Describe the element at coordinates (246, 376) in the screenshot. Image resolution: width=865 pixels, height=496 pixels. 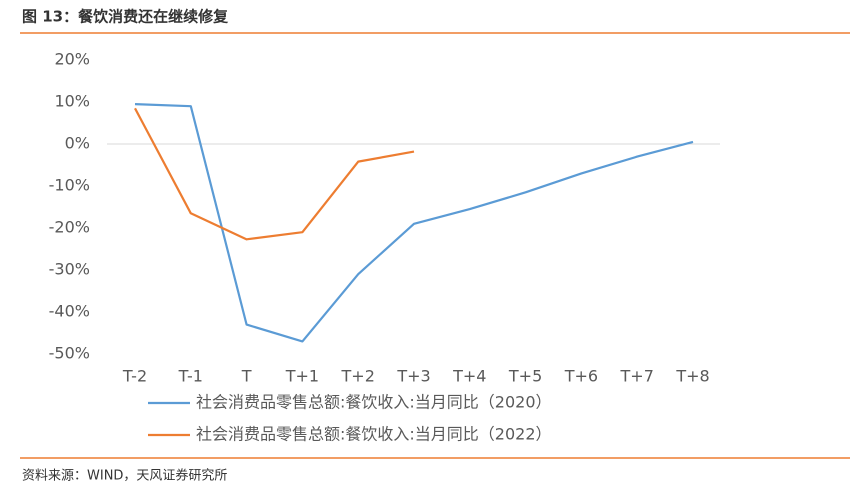
I see `x-tick-label: T` at that location.